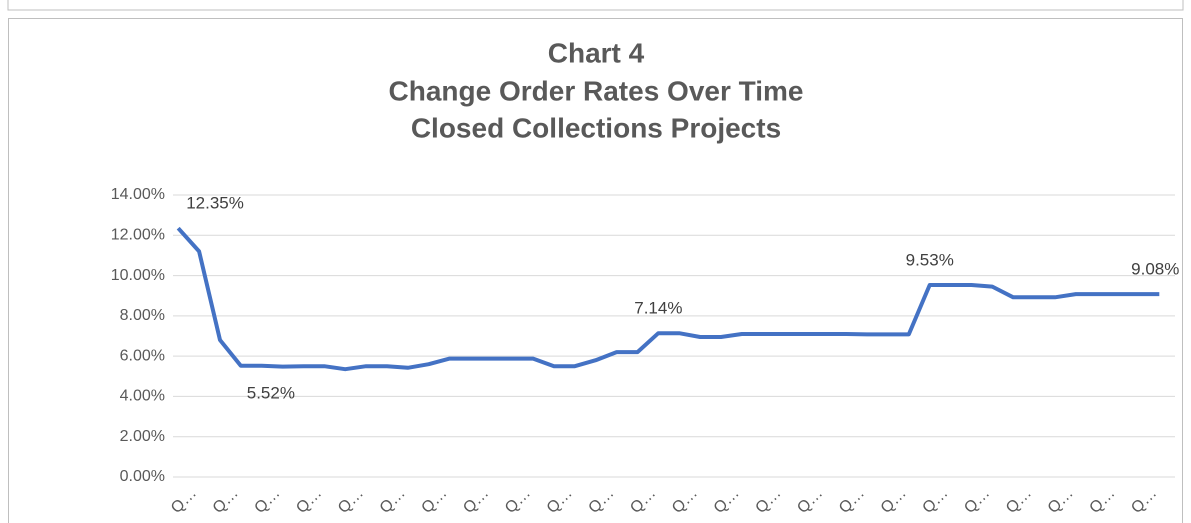 This screenshot has height=523, width=1191. What do you see at coordinates (658, 308) in the screenshot?
I see `data-label: 7.14%` at bounding box center [658, 308].